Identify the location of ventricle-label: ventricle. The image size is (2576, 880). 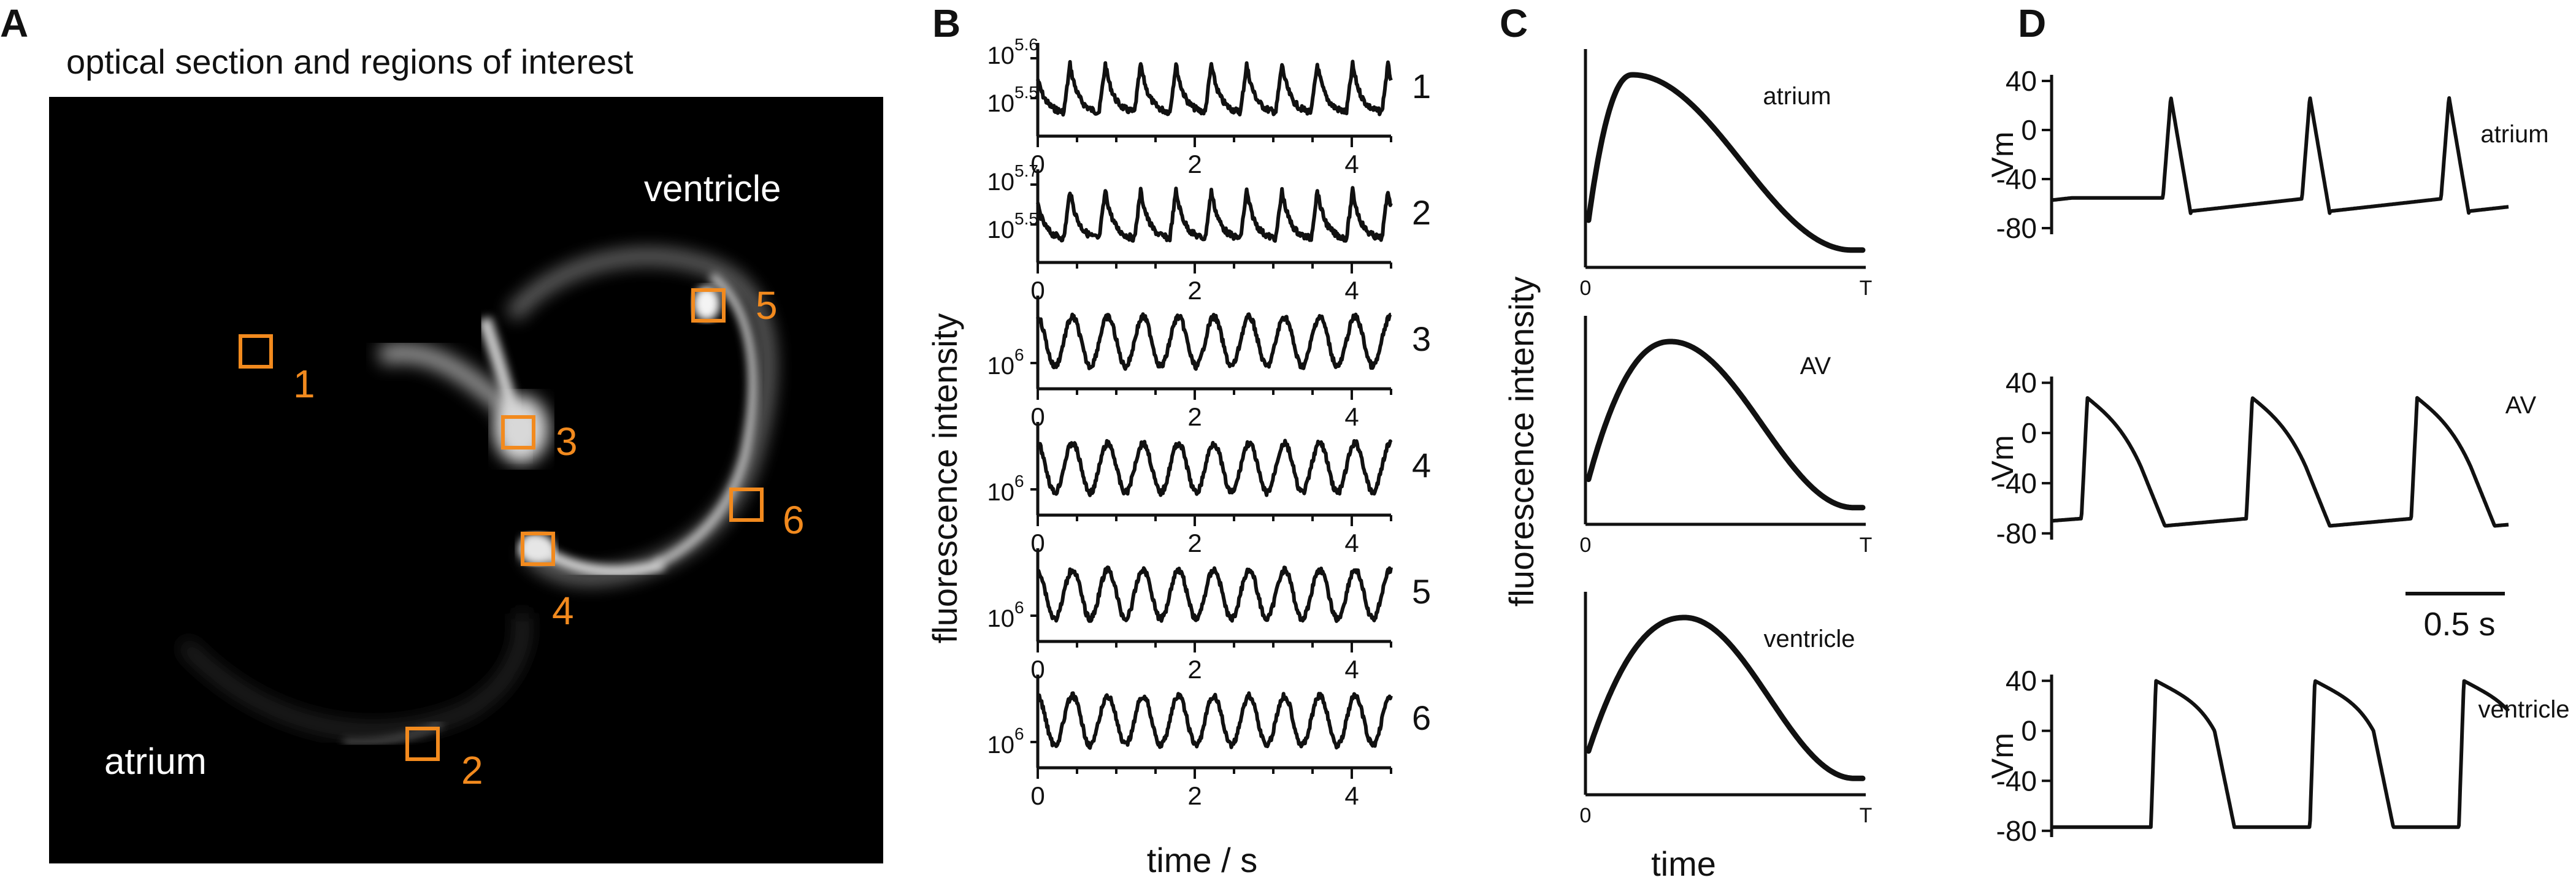
(712, 188).